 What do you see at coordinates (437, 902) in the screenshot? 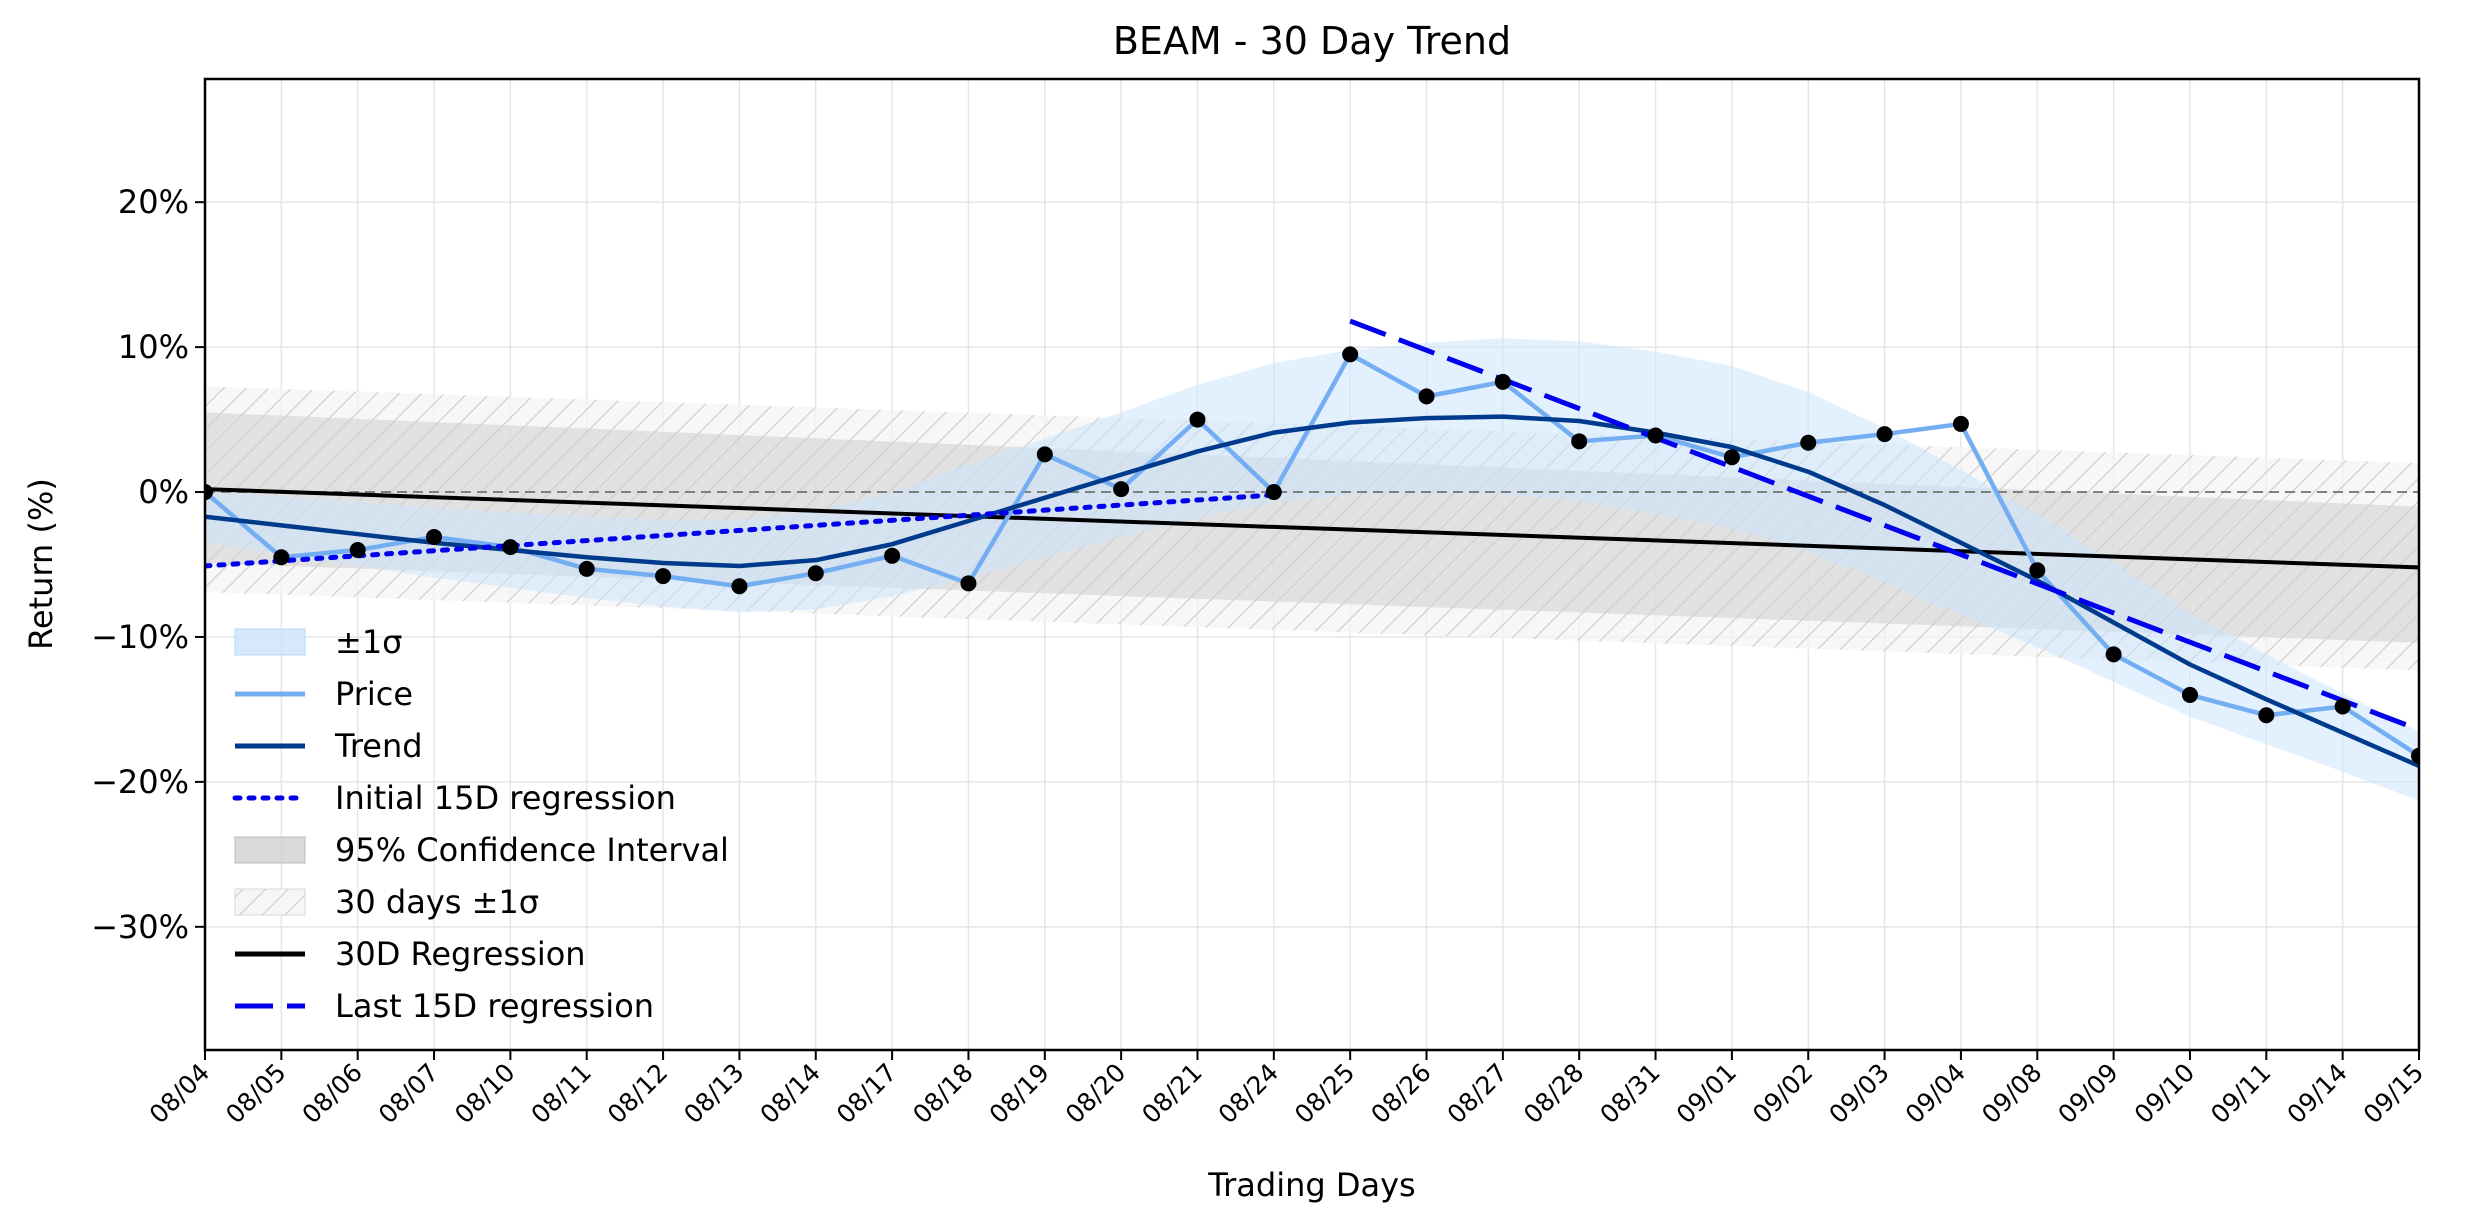
I see `legend-label: 30 days ±1σ` at bounding box center [437, 902].